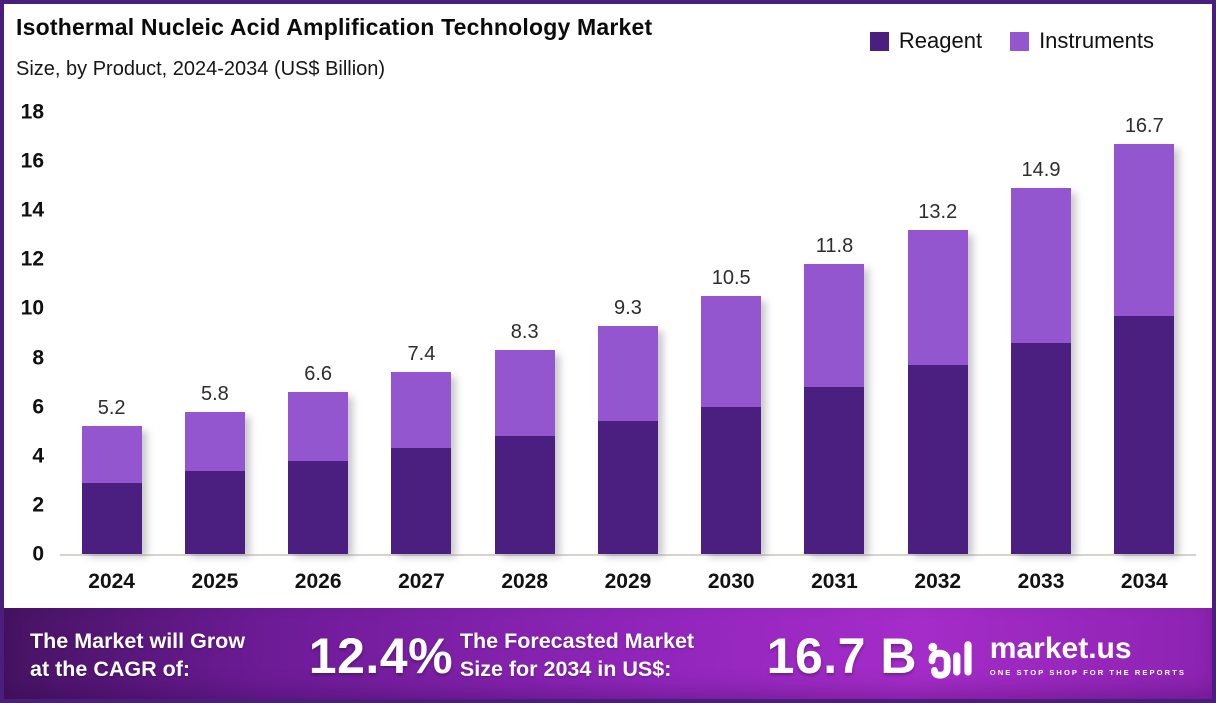 This screenshot has height=703, width=1216. I want to click on y-axis: 0 2 4 6 8 10 12 14 16 18, so click(26, 333).